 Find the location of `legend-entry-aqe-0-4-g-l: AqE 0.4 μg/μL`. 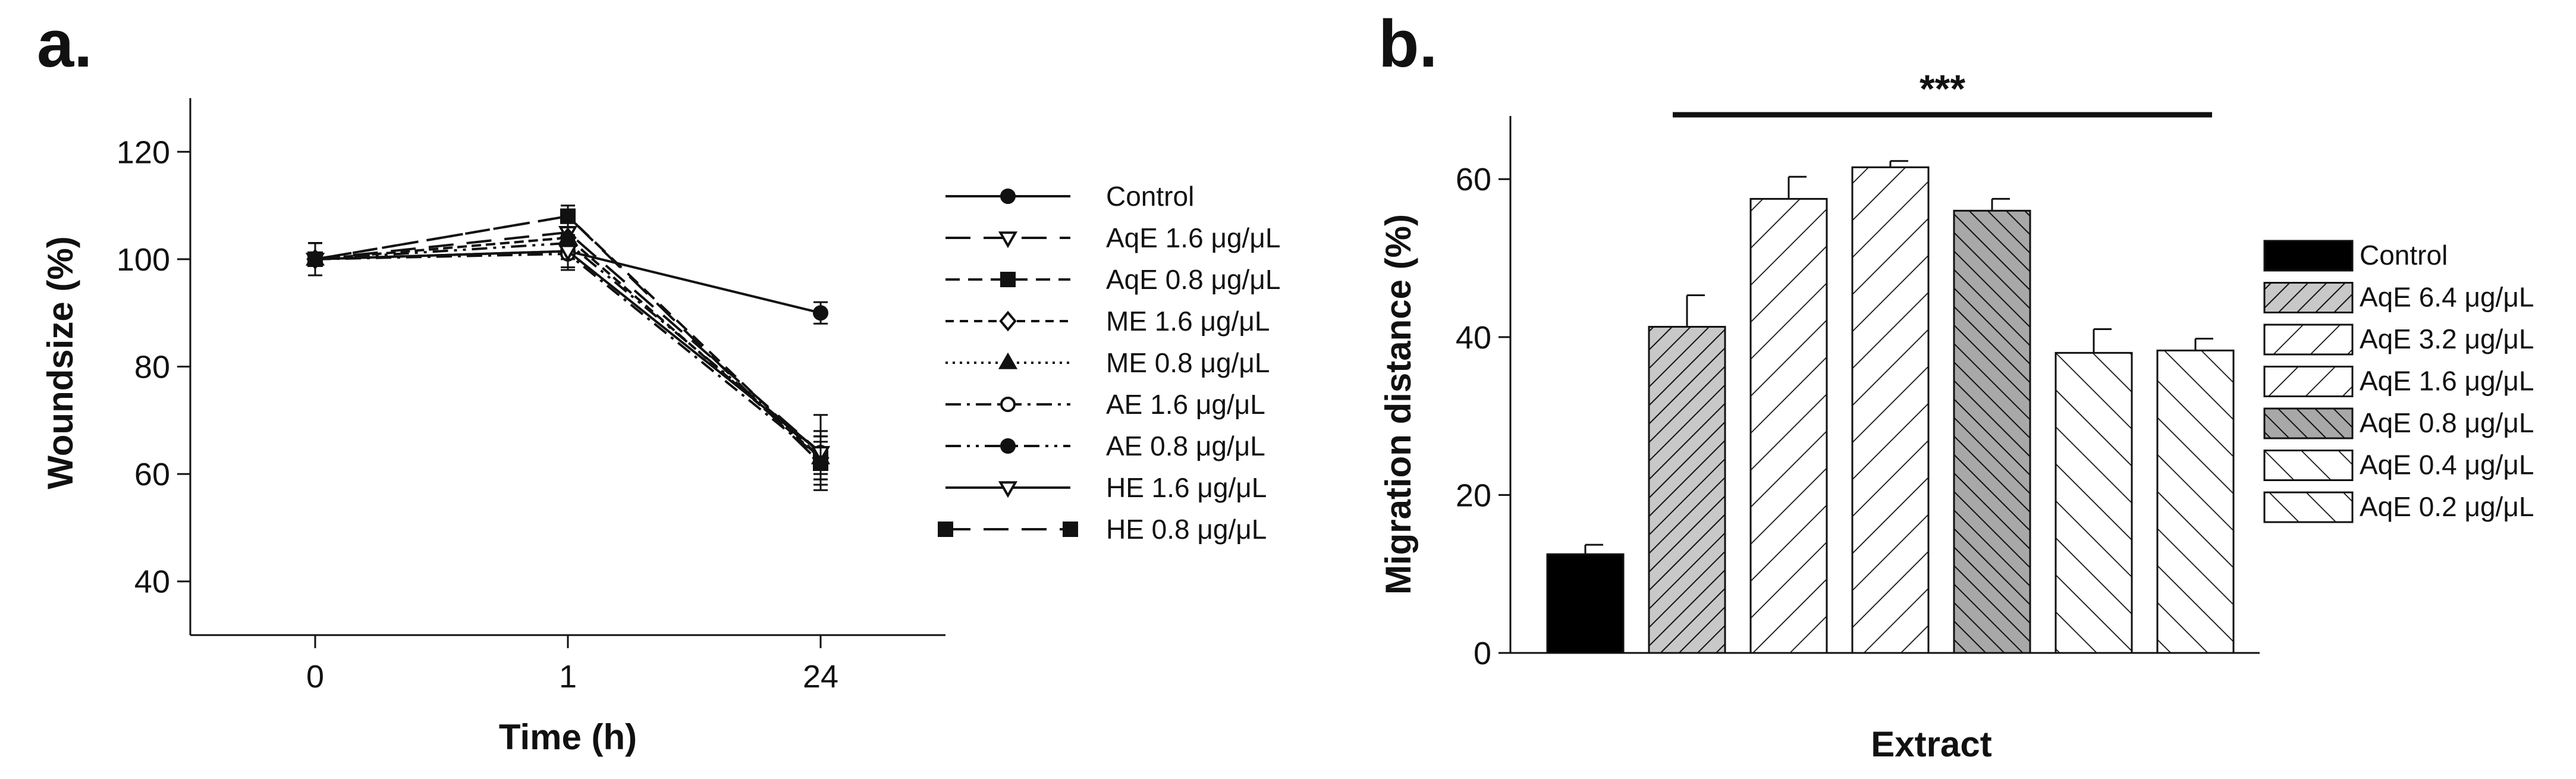

legend-entry-aqe-0-4-g-l: AqE 0.4 μg/μL is located at coordinates (2398, 465).